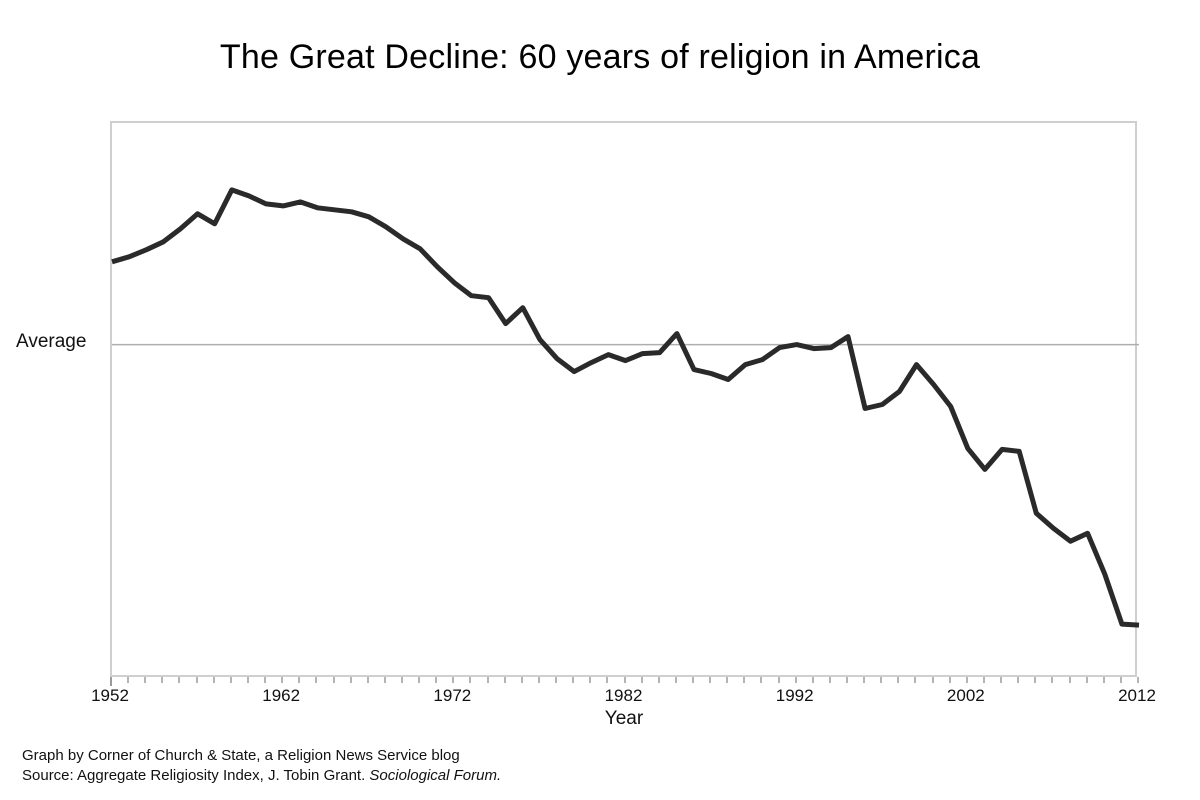 Image resolution: width=1200 pixels, height=800 pixels. I want to click on x-tick-label: 2002, so click(965, 695).